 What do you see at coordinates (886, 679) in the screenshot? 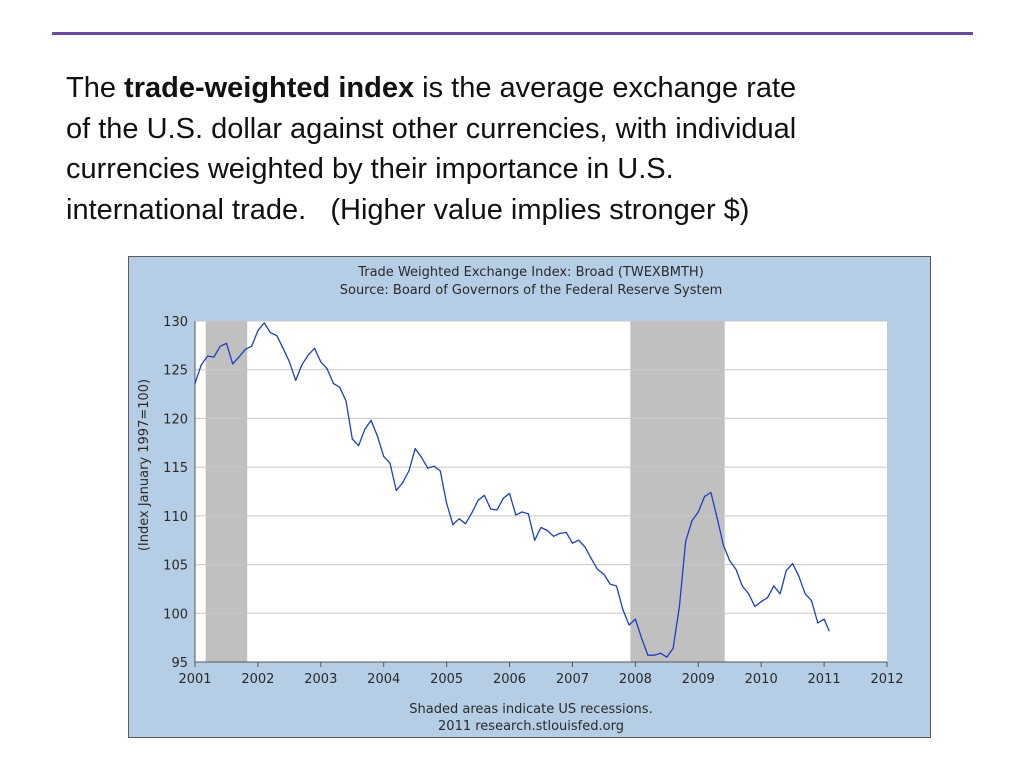
I see `x-tick-label-2012: 2012` at bounding box center [886, 679].